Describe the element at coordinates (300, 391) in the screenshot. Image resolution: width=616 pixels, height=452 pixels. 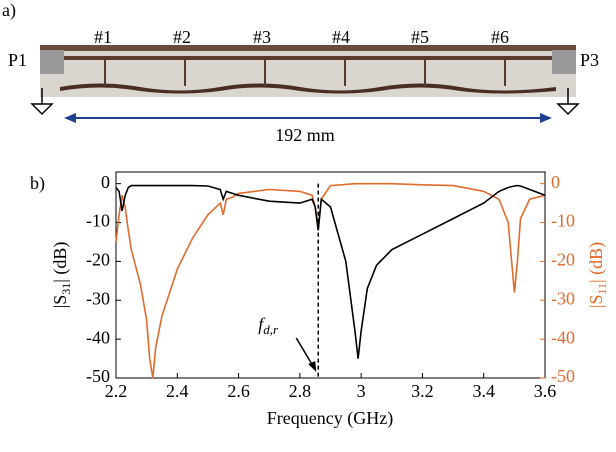
I see `x-tick-label: 2.8` at that location.